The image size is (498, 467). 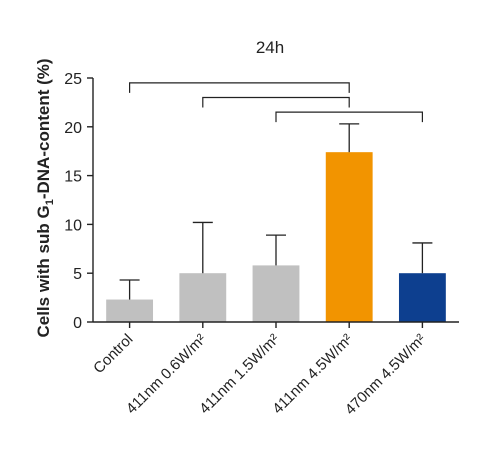 I want to click on y-tick-label-4: 20, so click(x=73, y=128).